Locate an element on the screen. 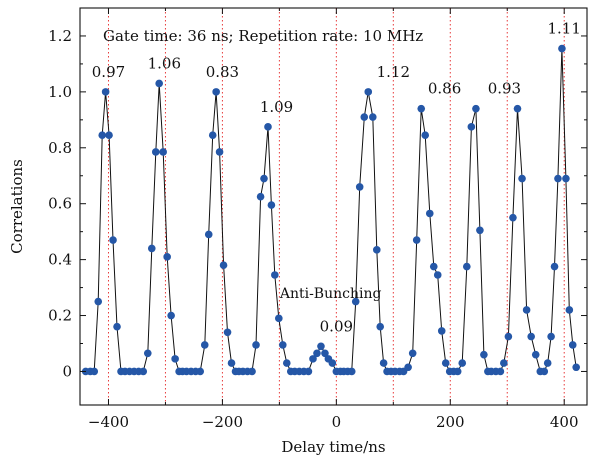  y-tick-label: 0.4 is located at coordinates (60, 260).